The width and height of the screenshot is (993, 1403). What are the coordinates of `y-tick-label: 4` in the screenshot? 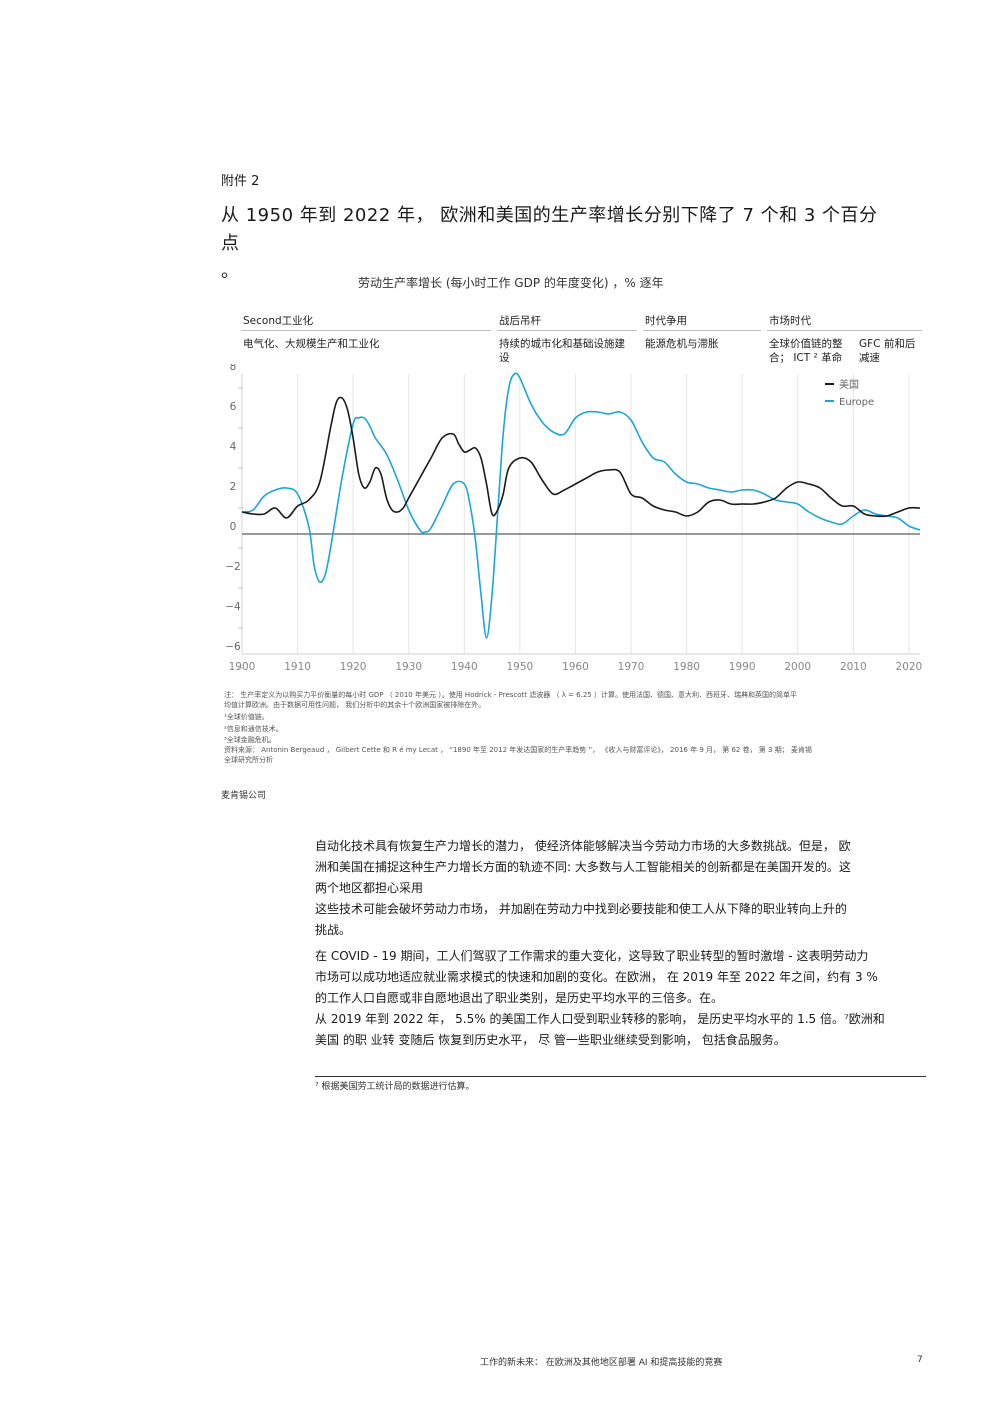 It's located at (233, 447).